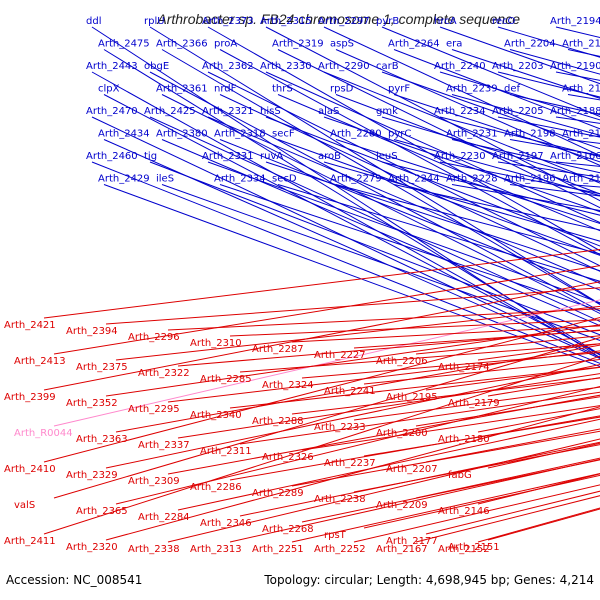 This screenshot has width=600, height=600. Describe the element at coordinates (150, 156) in the screenshot. I see `forward-gene-label: tig` at that location.